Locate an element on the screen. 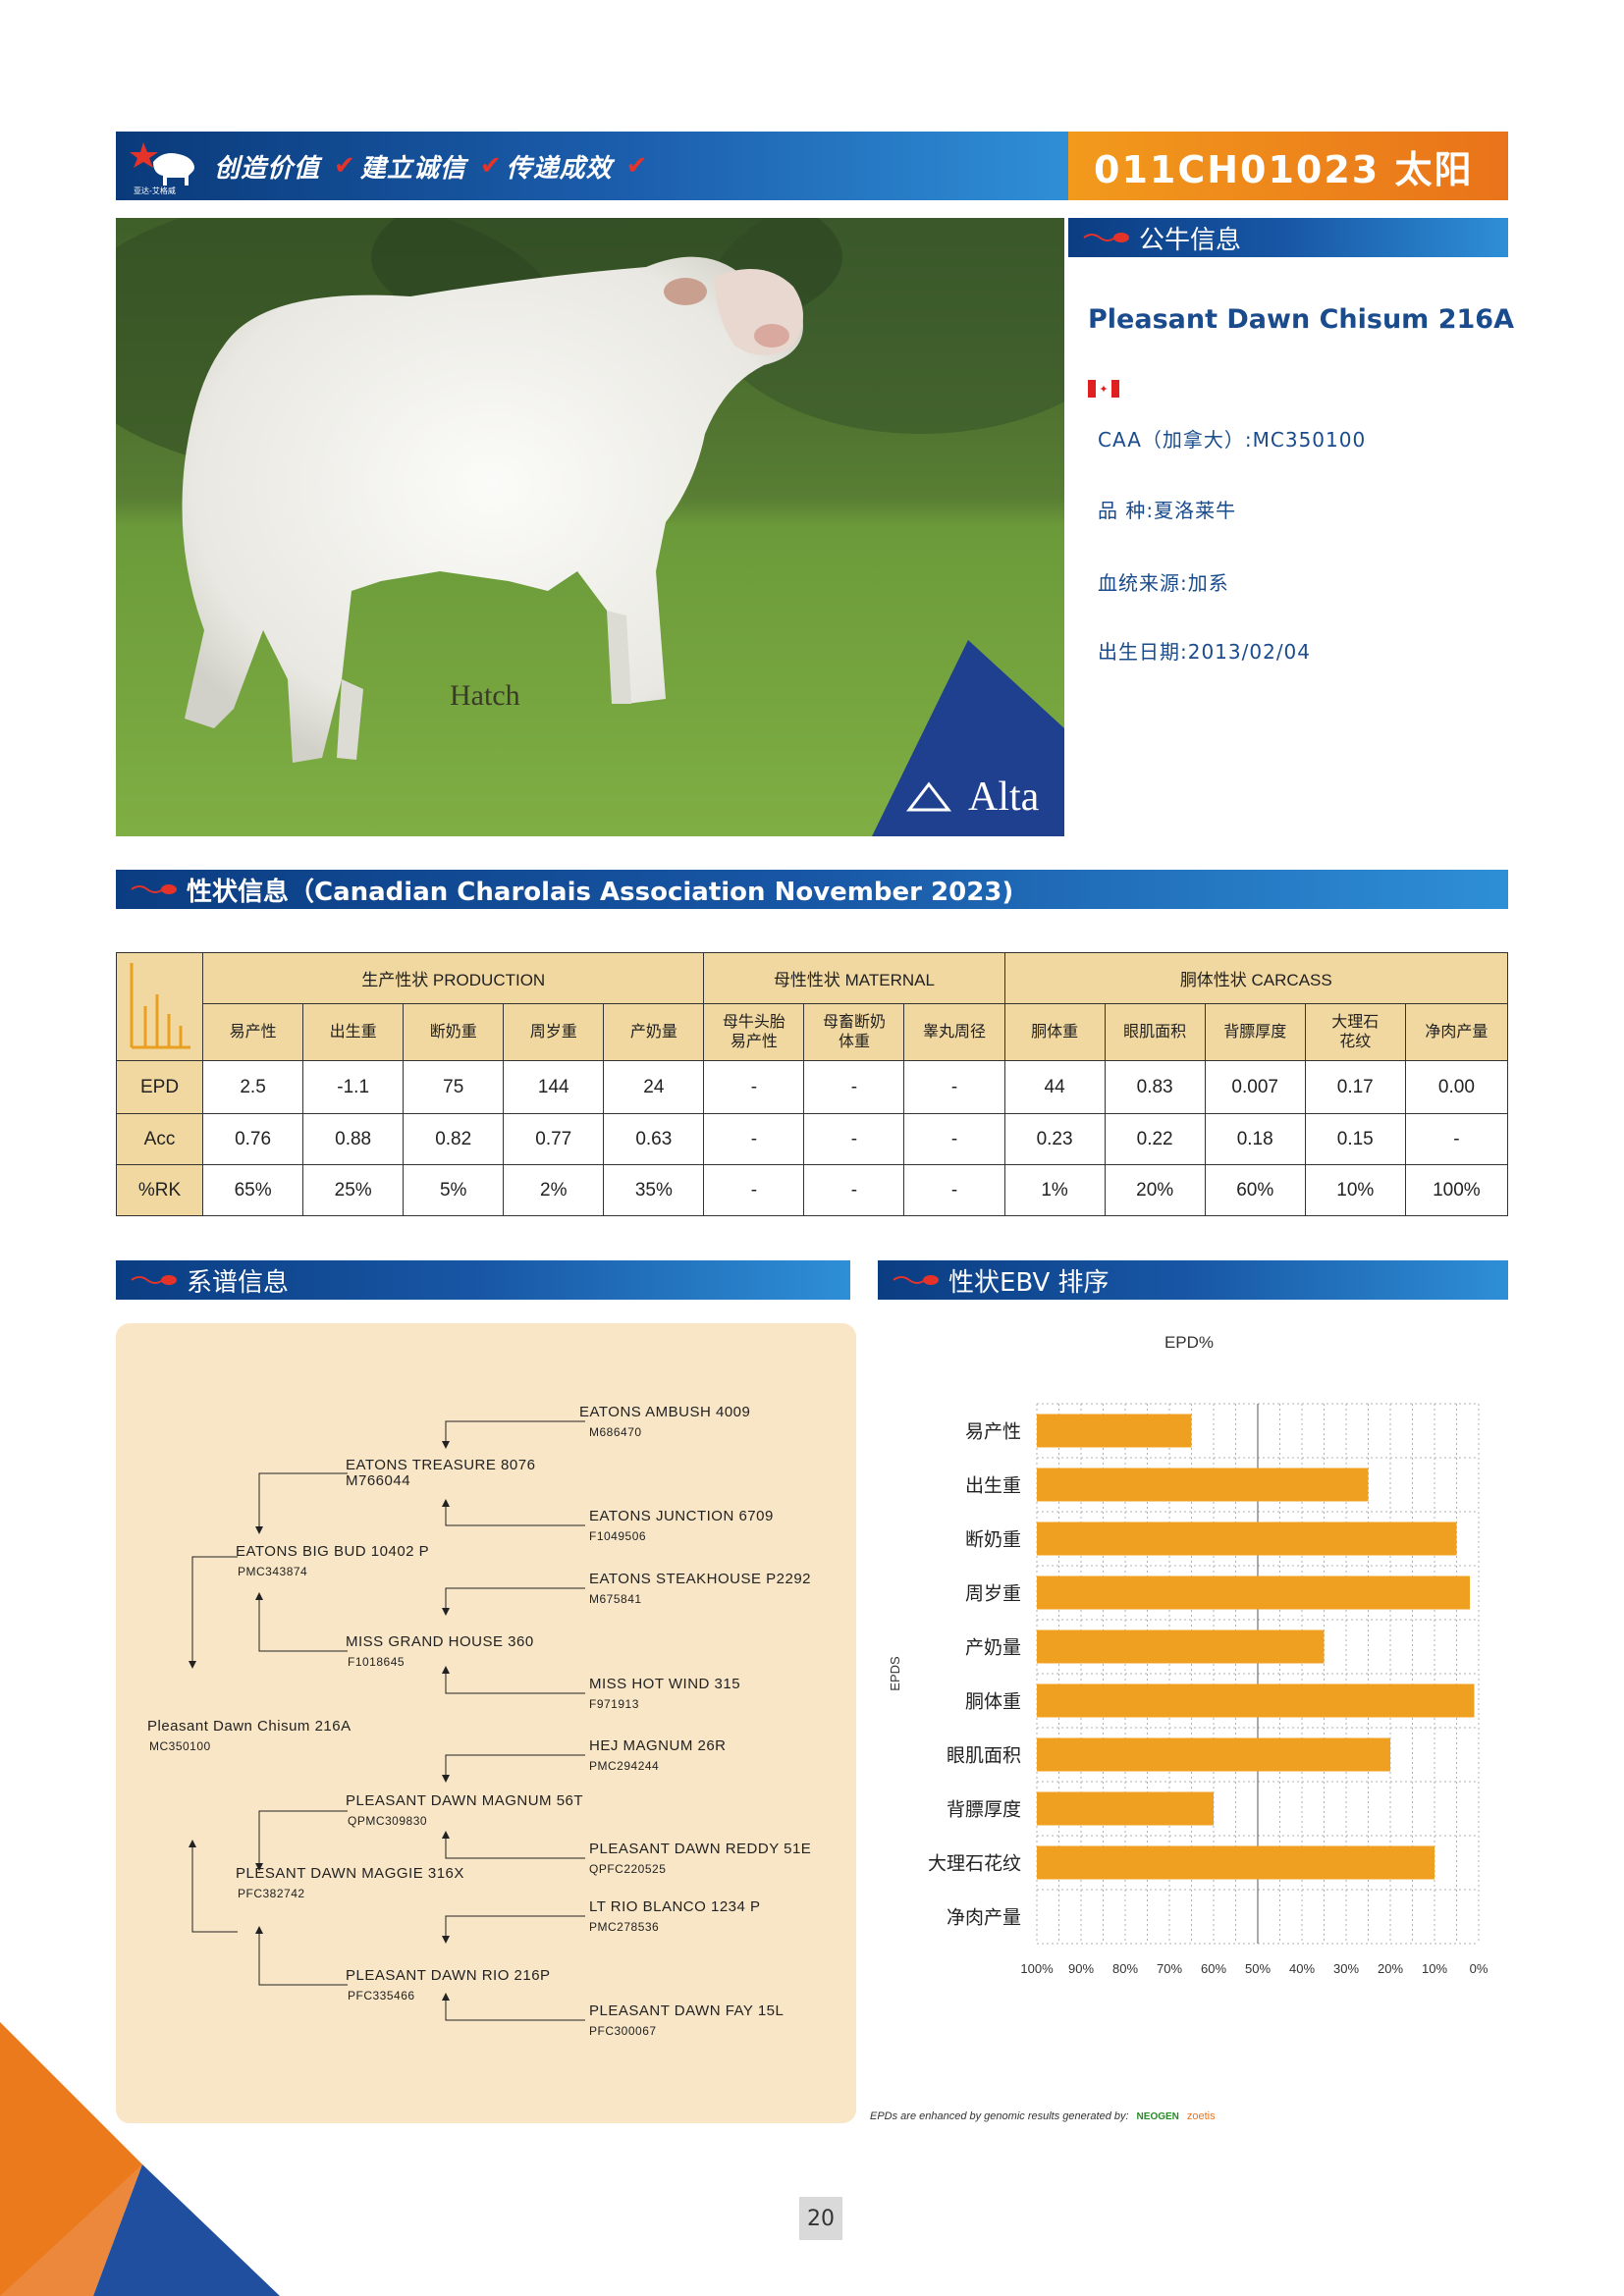 The width and height of the screenshot is (1624, 2296). slogan: 创造价值 ✔ 建立诚信 ✔ 传递成效 ✔ is located at coordinates (433, 166).